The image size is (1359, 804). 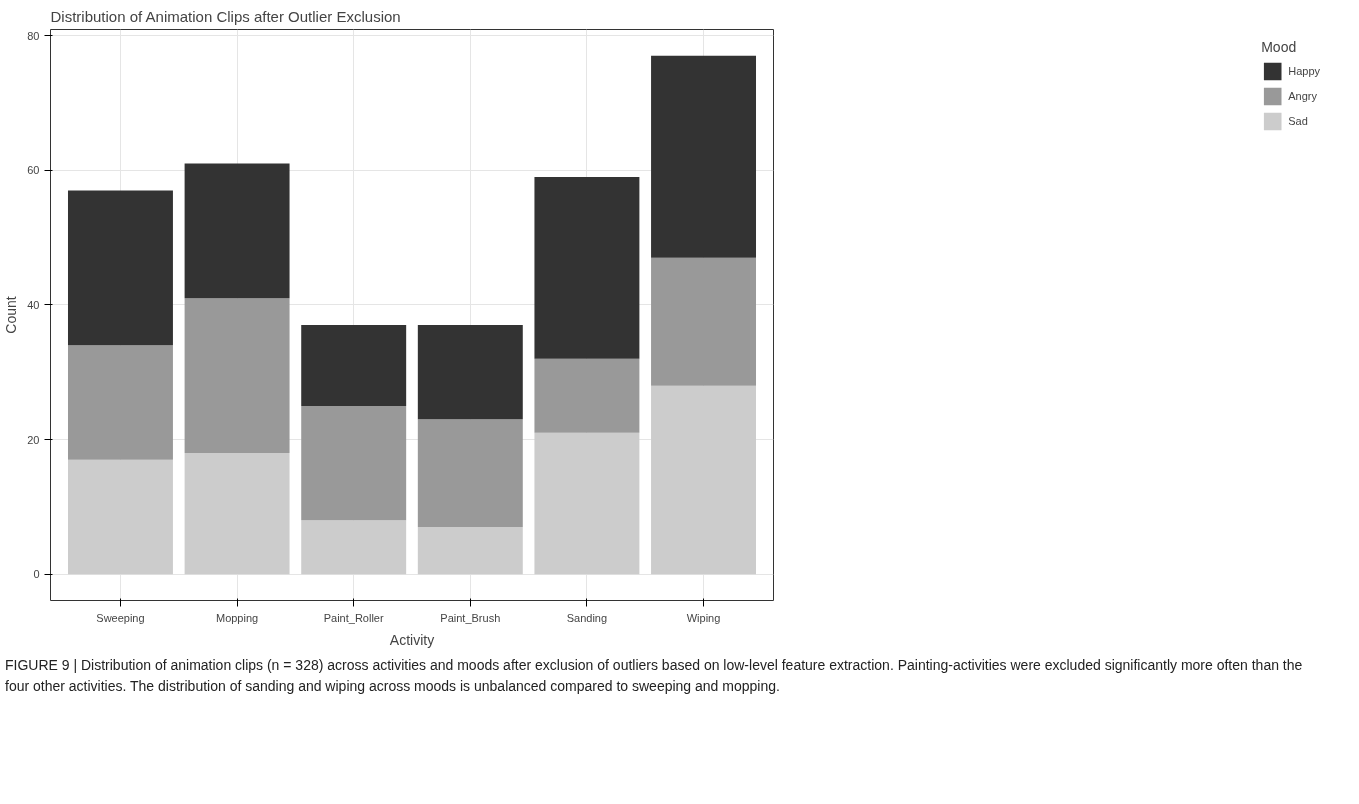 I want to click on legend-label: Happy, so click(x=1304, y=71).